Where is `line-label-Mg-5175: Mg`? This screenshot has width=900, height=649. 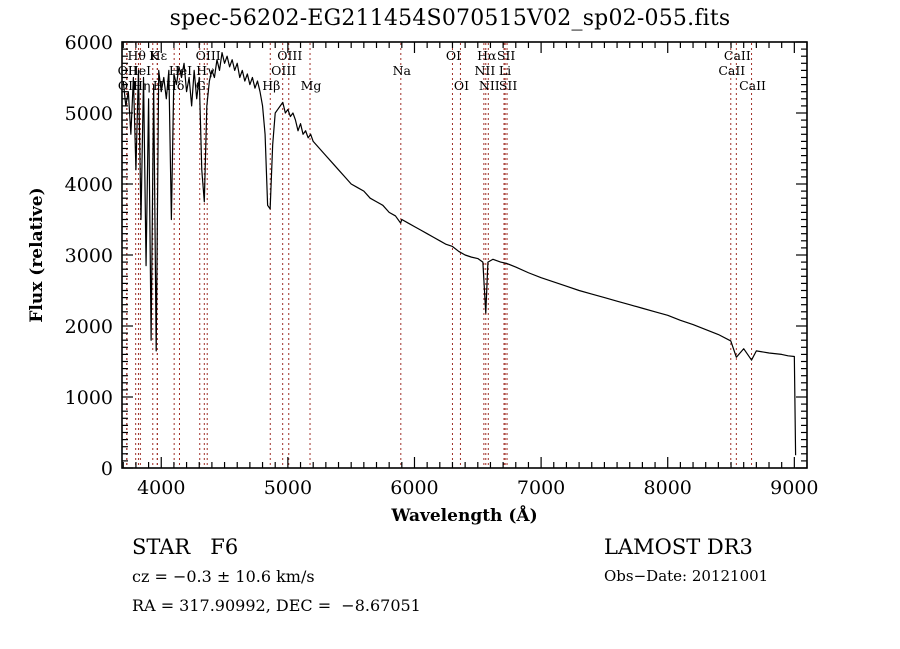 line-label-Mg-5175: Mg is located at coordinates (311, 85).